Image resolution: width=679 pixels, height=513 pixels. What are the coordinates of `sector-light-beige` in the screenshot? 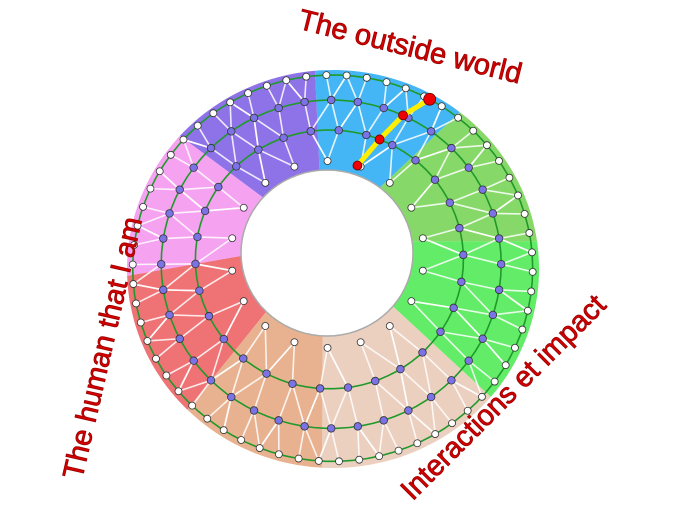 It's located at (406, 387).